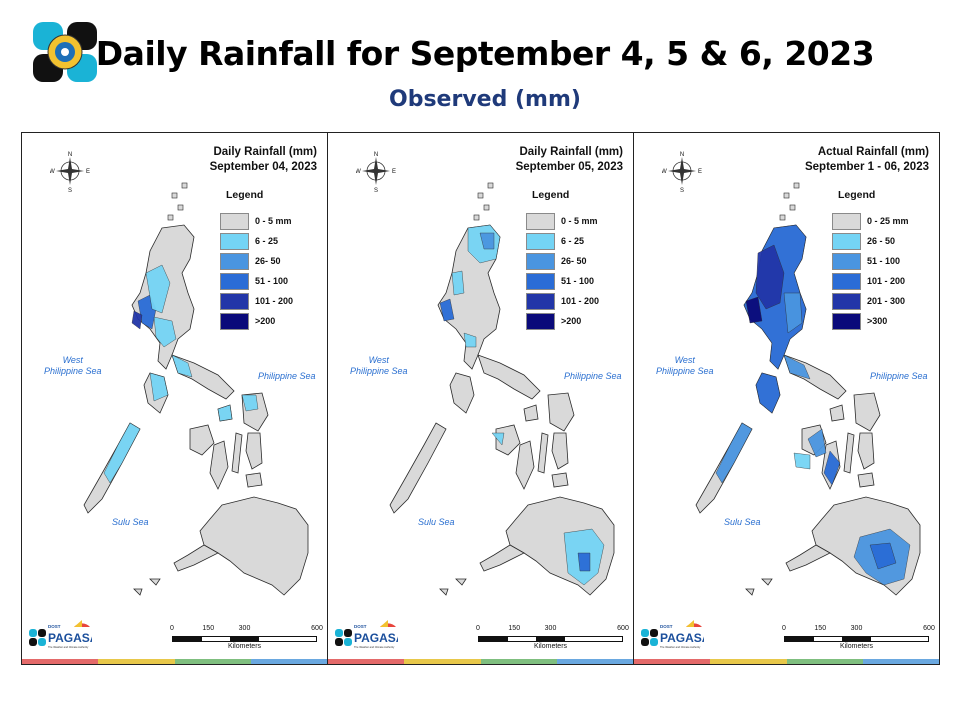  Describe the element at coordinates (882, 241) in the screenshot. I see `legend-item: 26 - 50` at that location.